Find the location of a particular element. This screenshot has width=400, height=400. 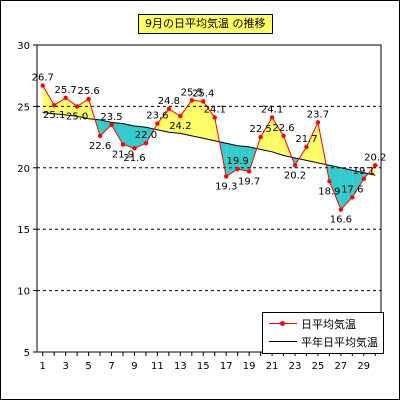

x-tick-label-21: 21 is located at coordinates (272, 366).